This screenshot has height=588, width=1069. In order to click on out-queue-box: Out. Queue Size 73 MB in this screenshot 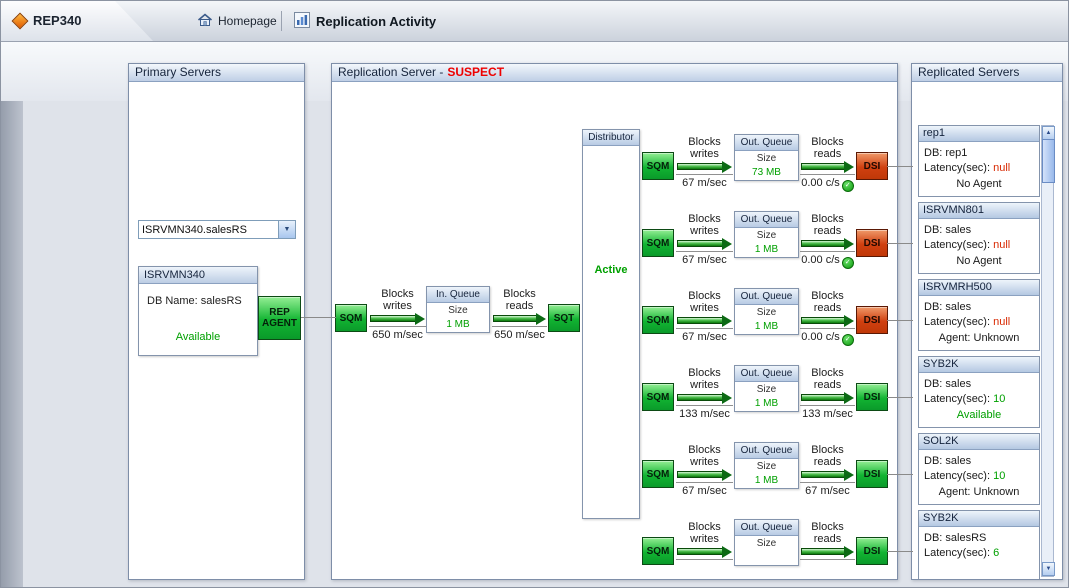, I will do `click(766, 157)`.